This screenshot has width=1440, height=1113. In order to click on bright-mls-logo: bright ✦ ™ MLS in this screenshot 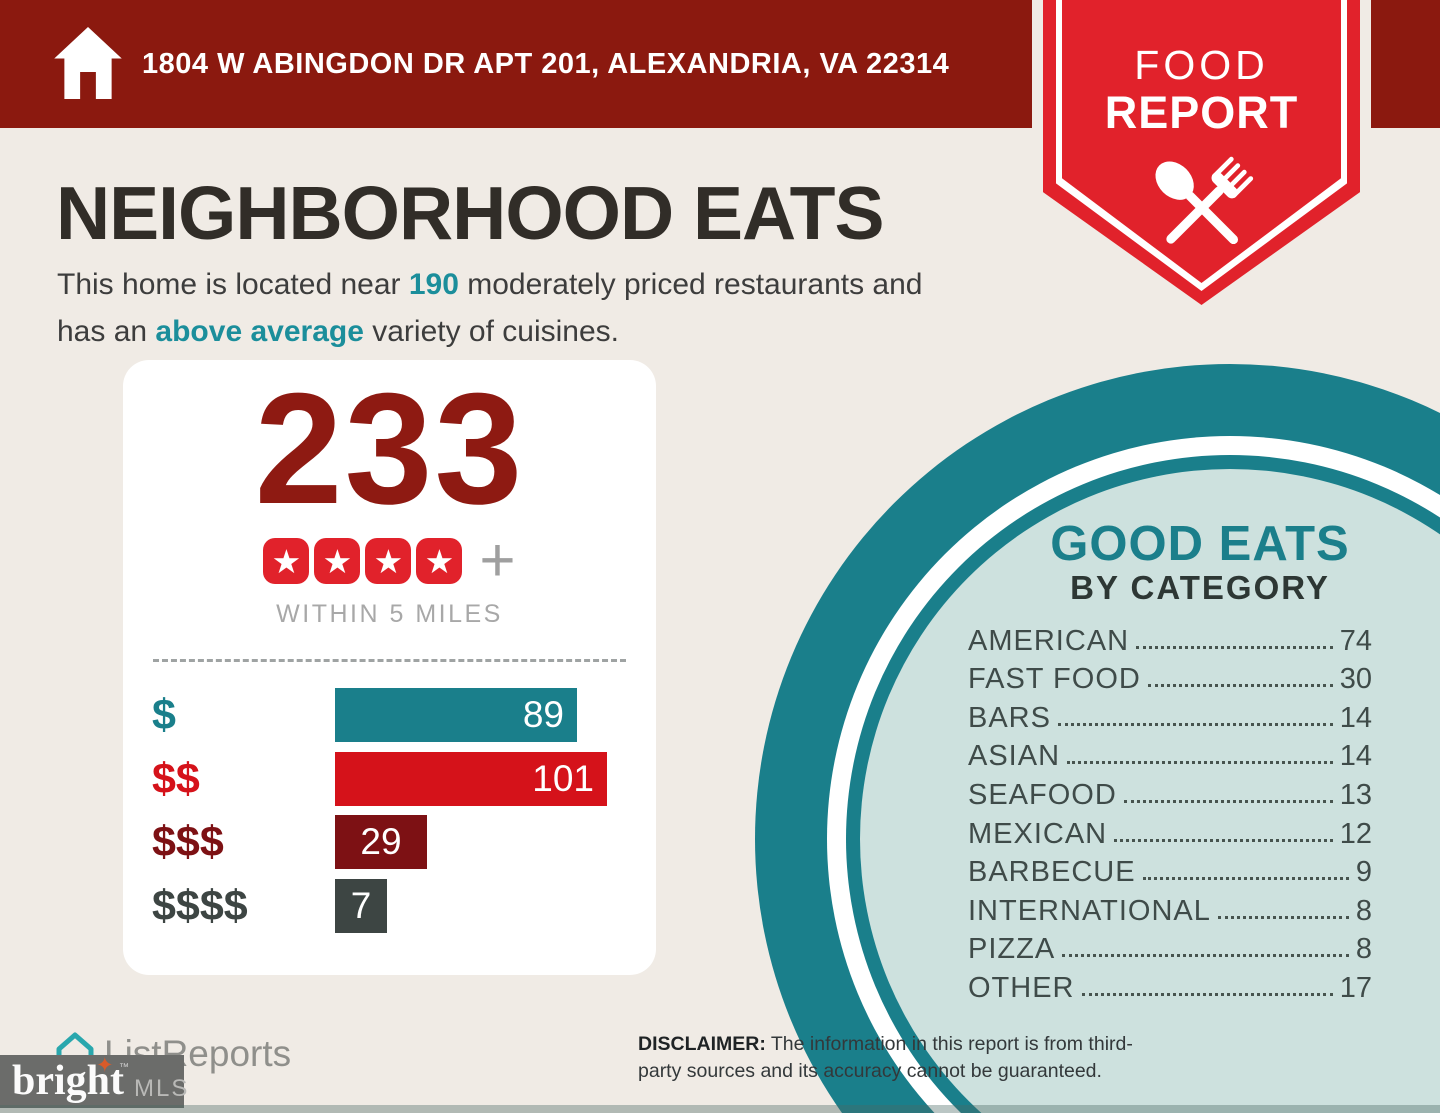, I will do `click(93, 1081)`.